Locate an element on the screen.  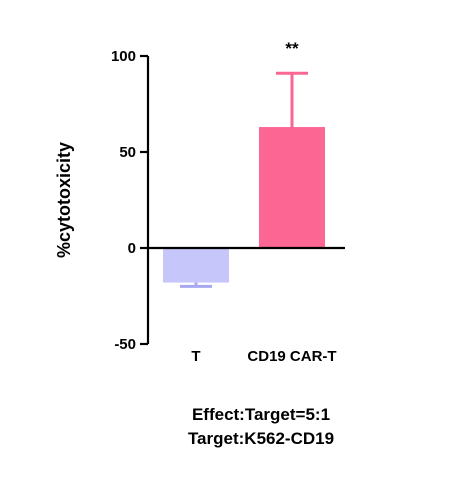
y-tick-label-50: 50 is located at coordinates (127, 152).